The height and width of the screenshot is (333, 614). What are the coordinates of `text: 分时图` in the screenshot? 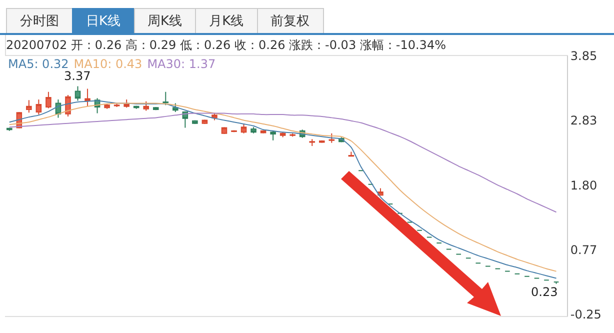 It's located at (39, 21).